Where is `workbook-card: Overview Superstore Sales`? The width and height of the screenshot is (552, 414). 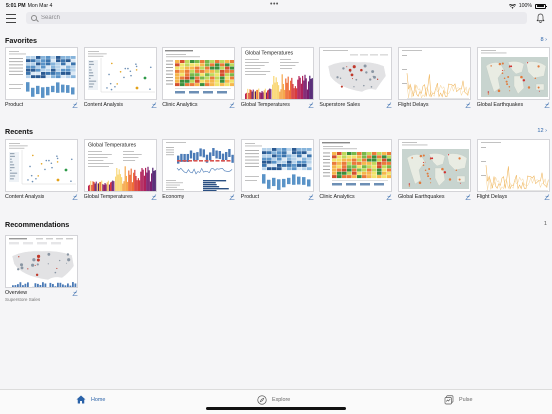 workbook-card: Overview Superstore Sales is located at coordinates (41, 268).